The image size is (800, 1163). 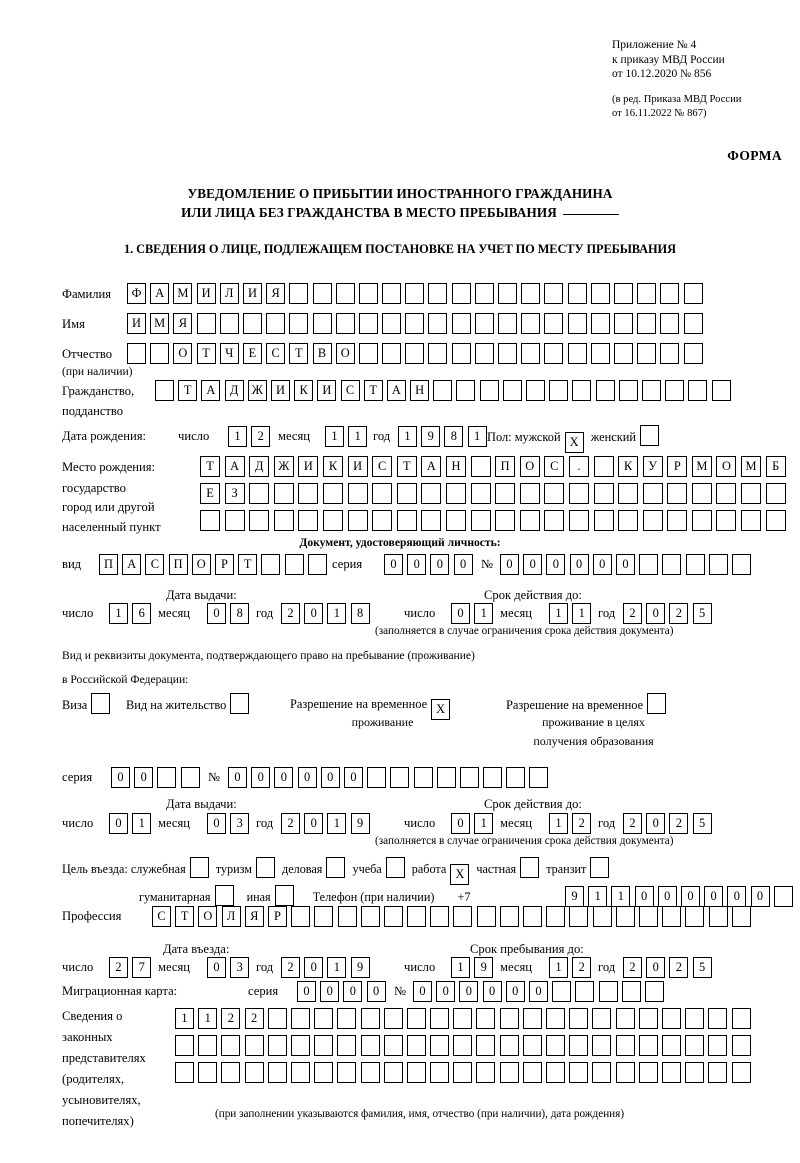 What do you see at coordinates (406, 466) in the screenshot?
I see `char-cell: Т` at bounding box center [406, 466].